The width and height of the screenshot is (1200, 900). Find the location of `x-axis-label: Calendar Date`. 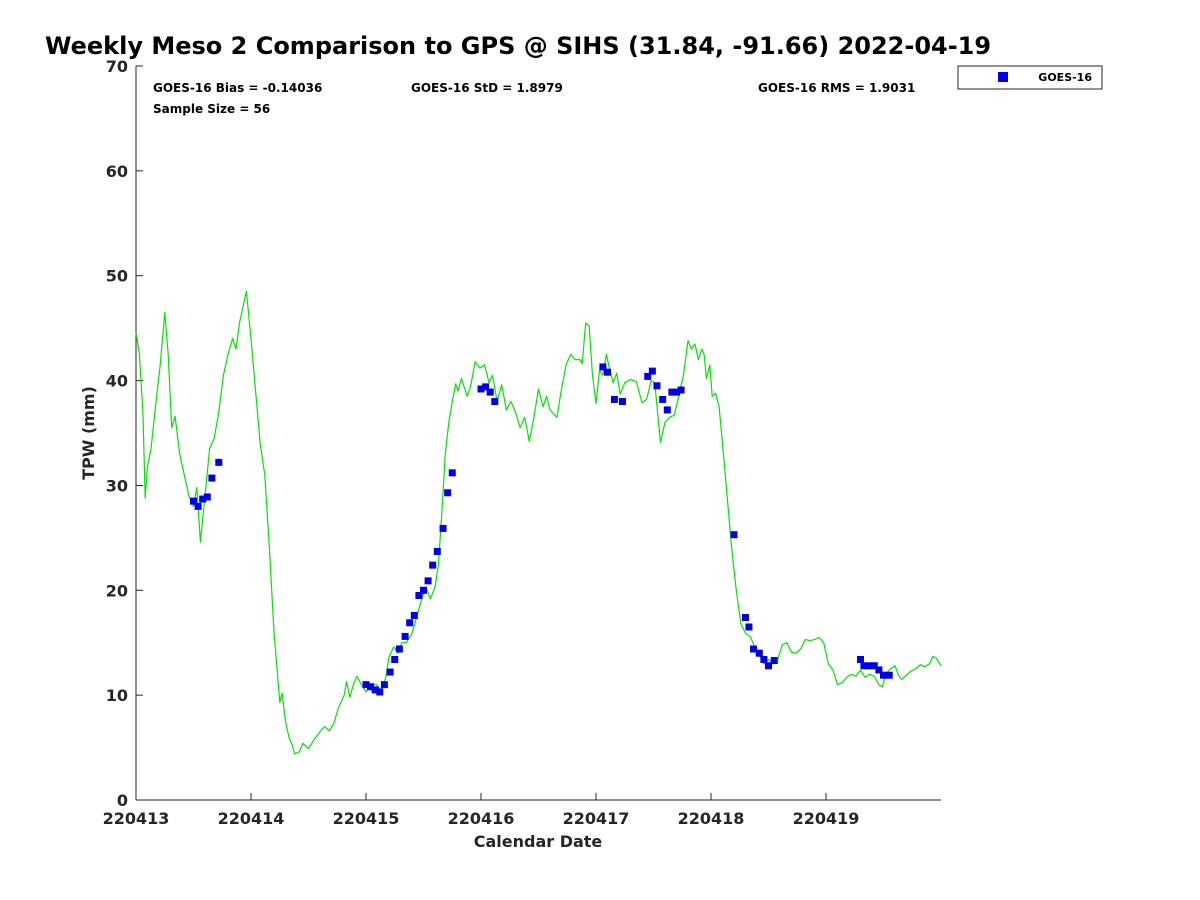

x-axis-label: Calendar Date is located at coordinates (538, 841).